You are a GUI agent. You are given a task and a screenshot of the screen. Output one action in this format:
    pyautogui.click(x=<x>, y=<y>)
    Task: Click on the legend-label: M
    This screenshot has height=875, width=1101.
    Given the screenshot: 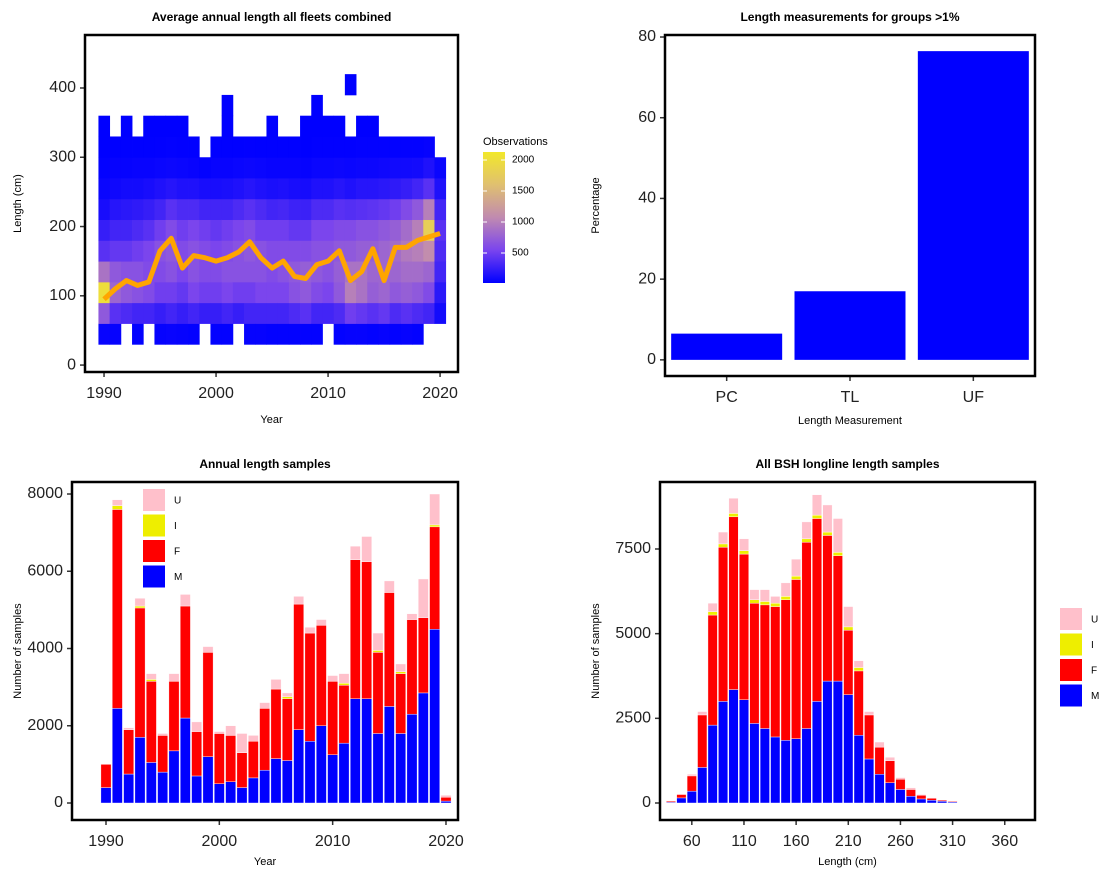 What is the action you would take?
    pyautogui.click(x=178, y=577)
    